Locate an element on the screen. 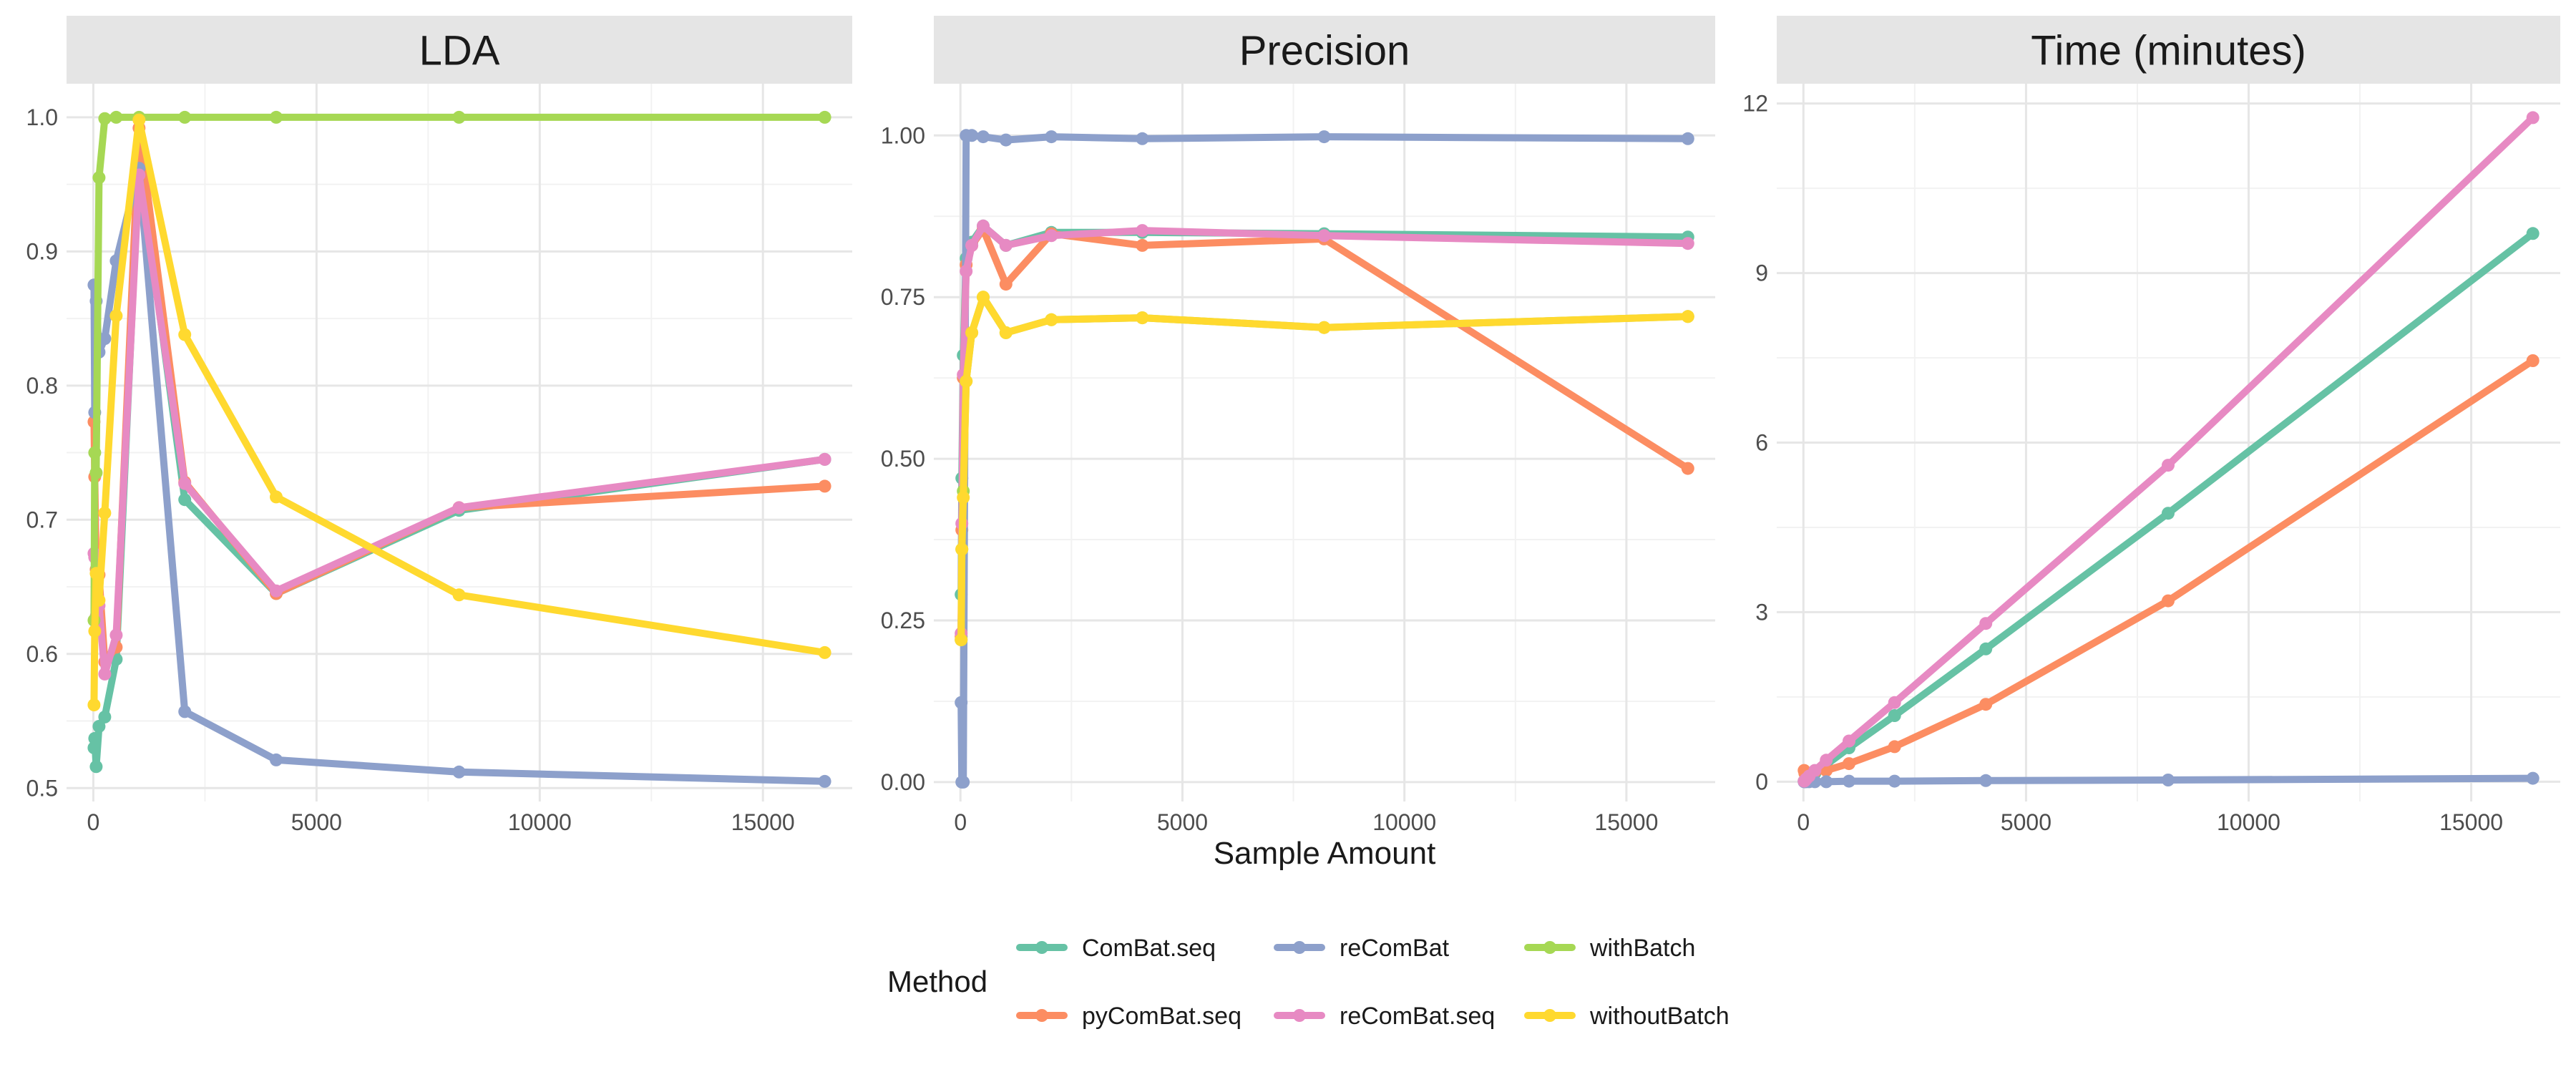  y-tick-label: 0.9 is located at coordinates (42, 251).